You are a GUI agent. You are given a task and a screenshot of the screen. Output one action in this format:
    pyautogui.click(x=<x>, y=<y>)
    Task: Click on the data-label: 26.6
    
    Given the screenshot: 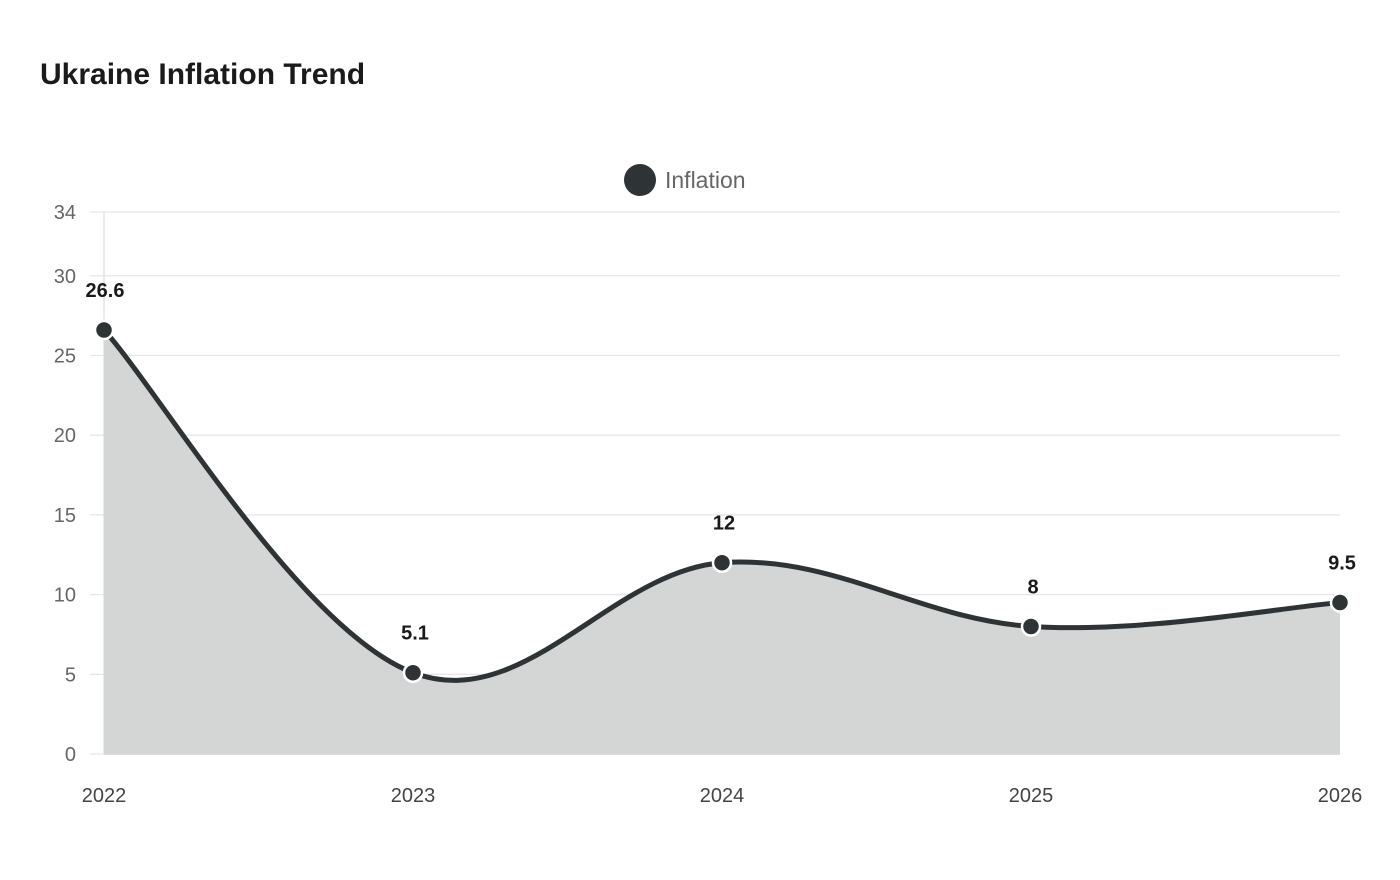 What is the action you would take?
    pyautogui.click(x=105, y=291)
    